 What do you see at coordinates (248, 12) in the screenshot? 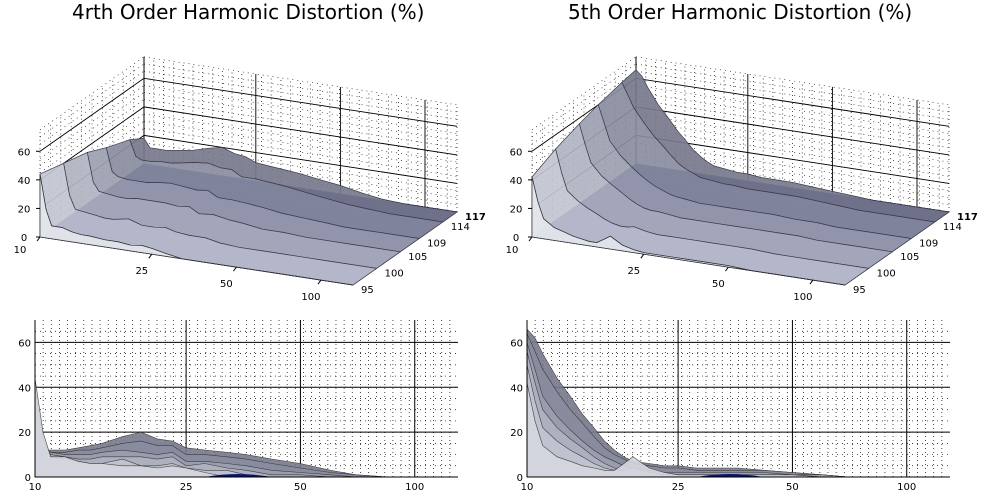
I see `chart-title-4th-order: 4rth Order Harmonic Distortion (%)` at bounding box center [248, 12].